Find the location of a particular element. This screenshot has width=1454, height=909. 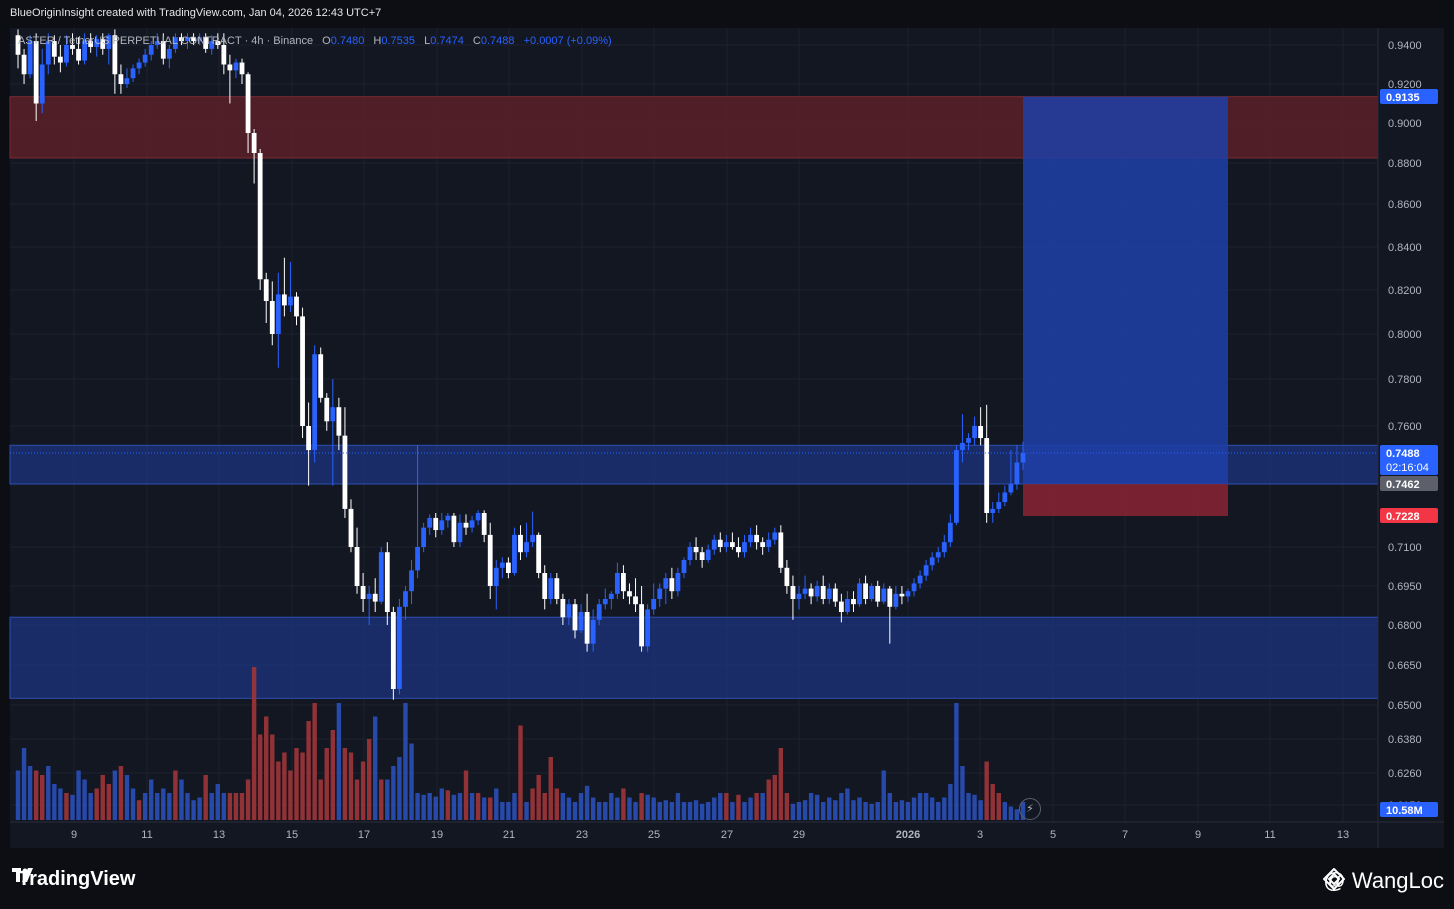

x-tick-label: 13 is located at coordinates (1343, 835).